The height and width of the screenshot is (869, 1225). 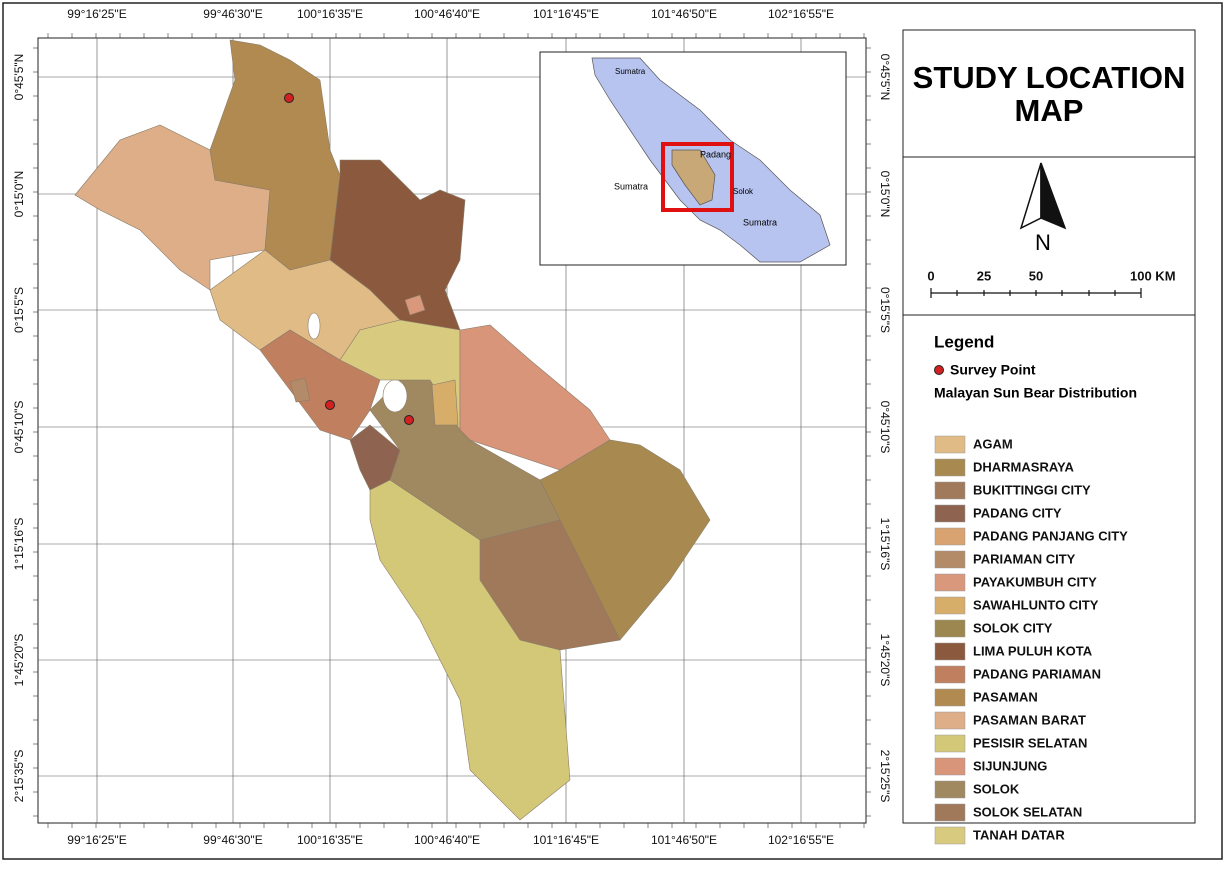 I want to click on legend-entry: BUKITTINGGI CITY, so click(x=1032, y=489).